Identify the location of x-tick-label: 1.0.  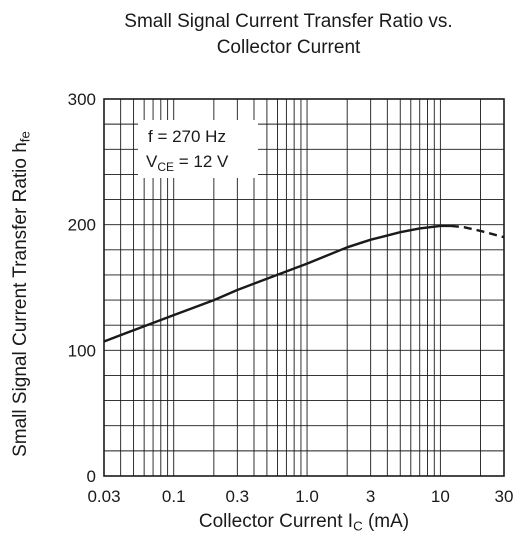
(307, 496).